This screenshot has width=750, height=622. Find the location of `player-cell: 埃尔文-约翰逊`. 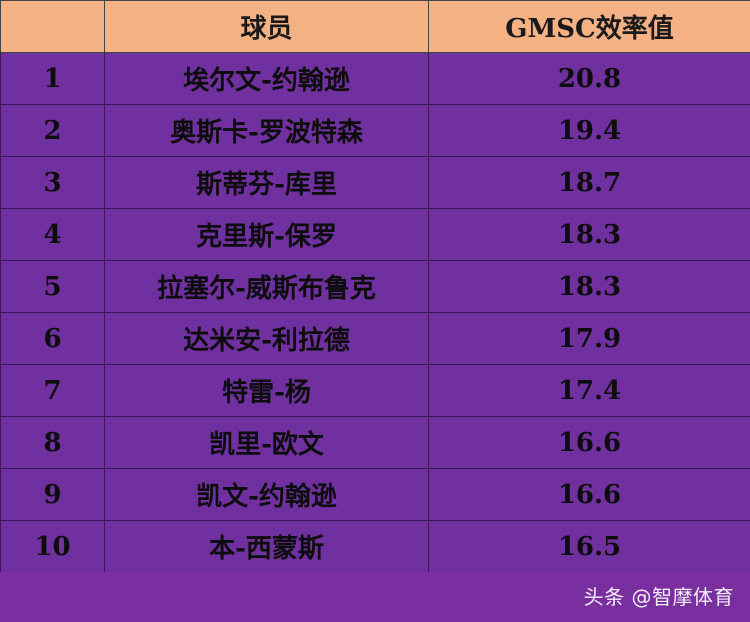

player-cell: 埃尔文-约翰逊 is located at coordinates (266, 78).